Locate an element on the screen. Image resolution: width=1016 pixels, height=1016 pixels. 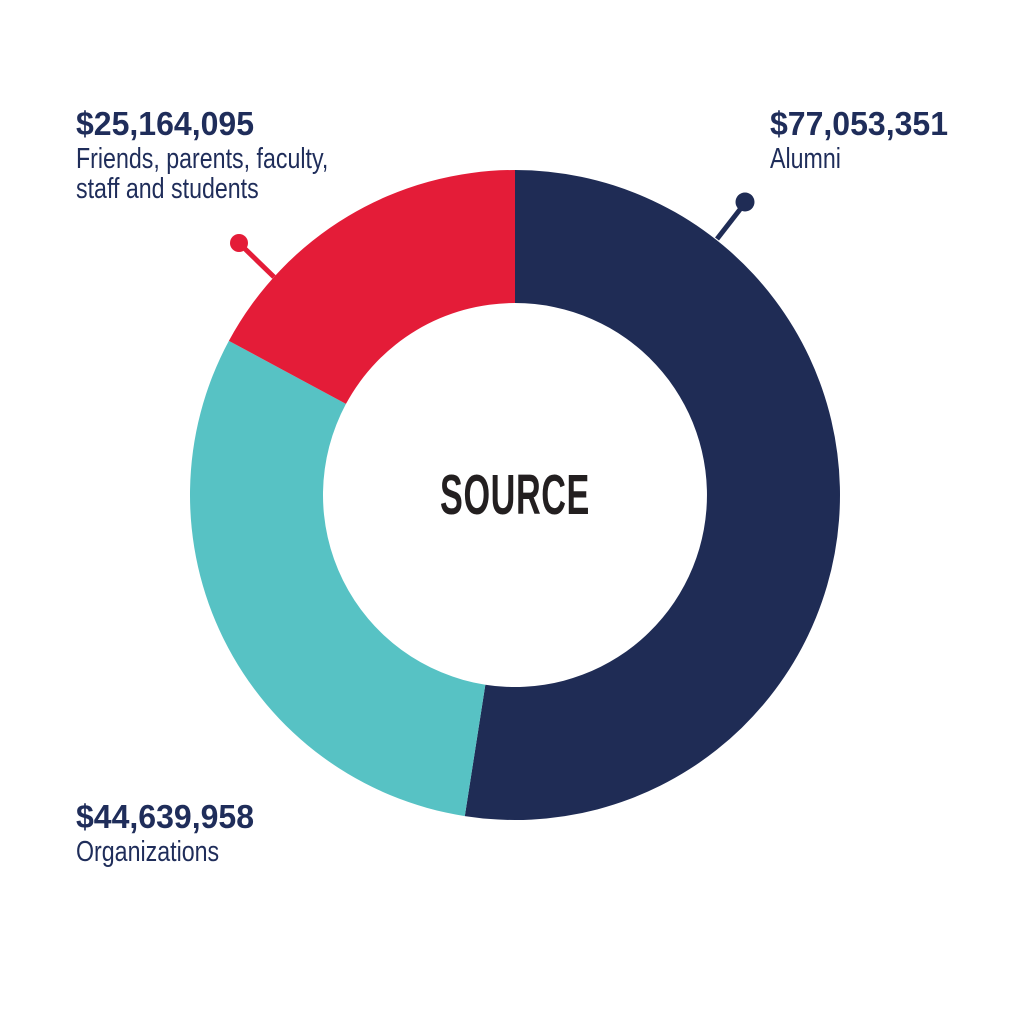
organizations-amount: $44,639,958 is located at coordinates (165, 816).